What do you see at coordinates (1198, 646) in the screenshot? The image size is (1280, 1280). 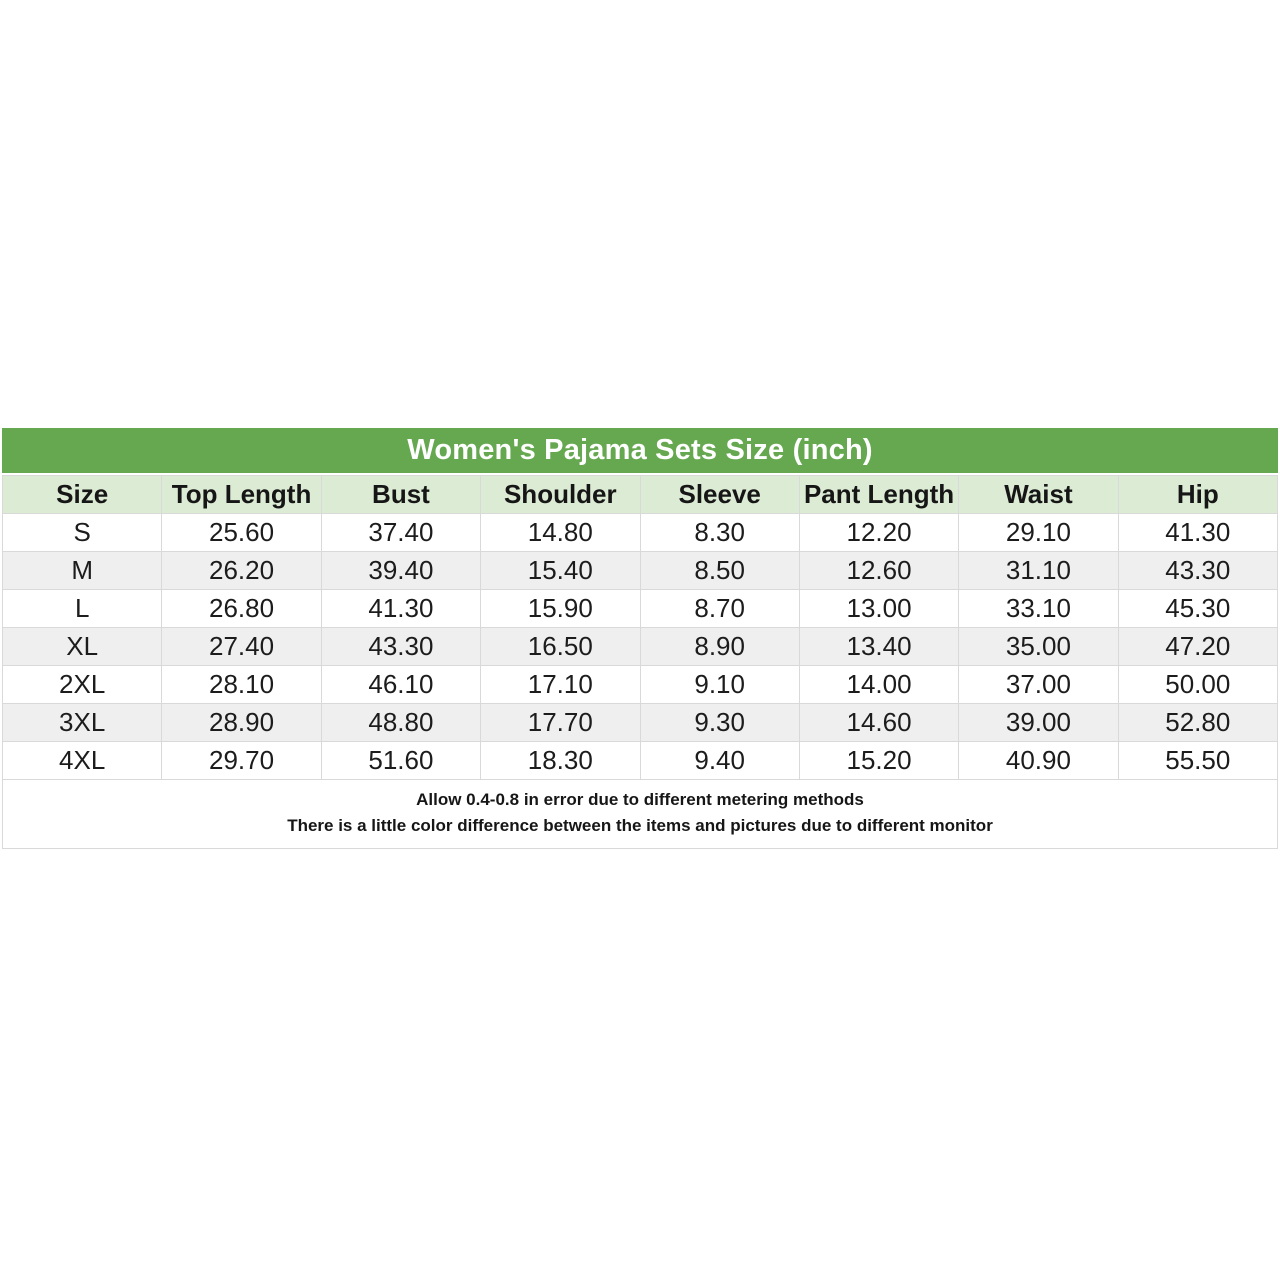 I see `table-cell: 47.20` at bounding box center [1198, 646].